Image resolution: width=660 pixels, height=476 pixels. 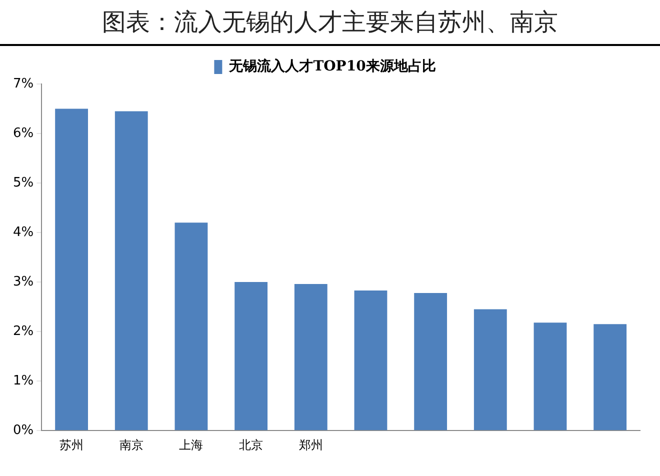 What do you see at coordinates (23, 232) in the screenshot?
I see `y-tick-label: 4%` at bounding box center [23, 232].